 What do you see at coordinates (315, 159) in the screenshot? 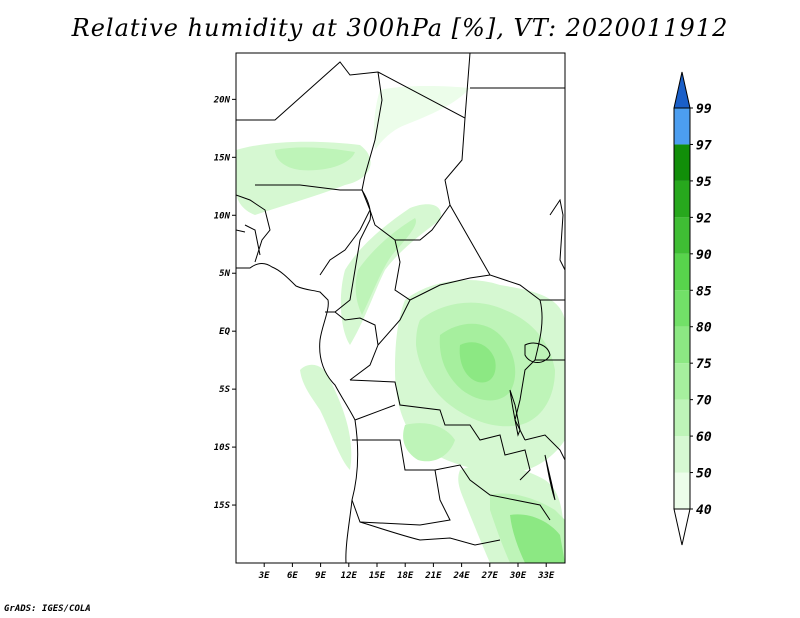
I see `humidity-region-sahel-core` at bounding box center [315, 159].